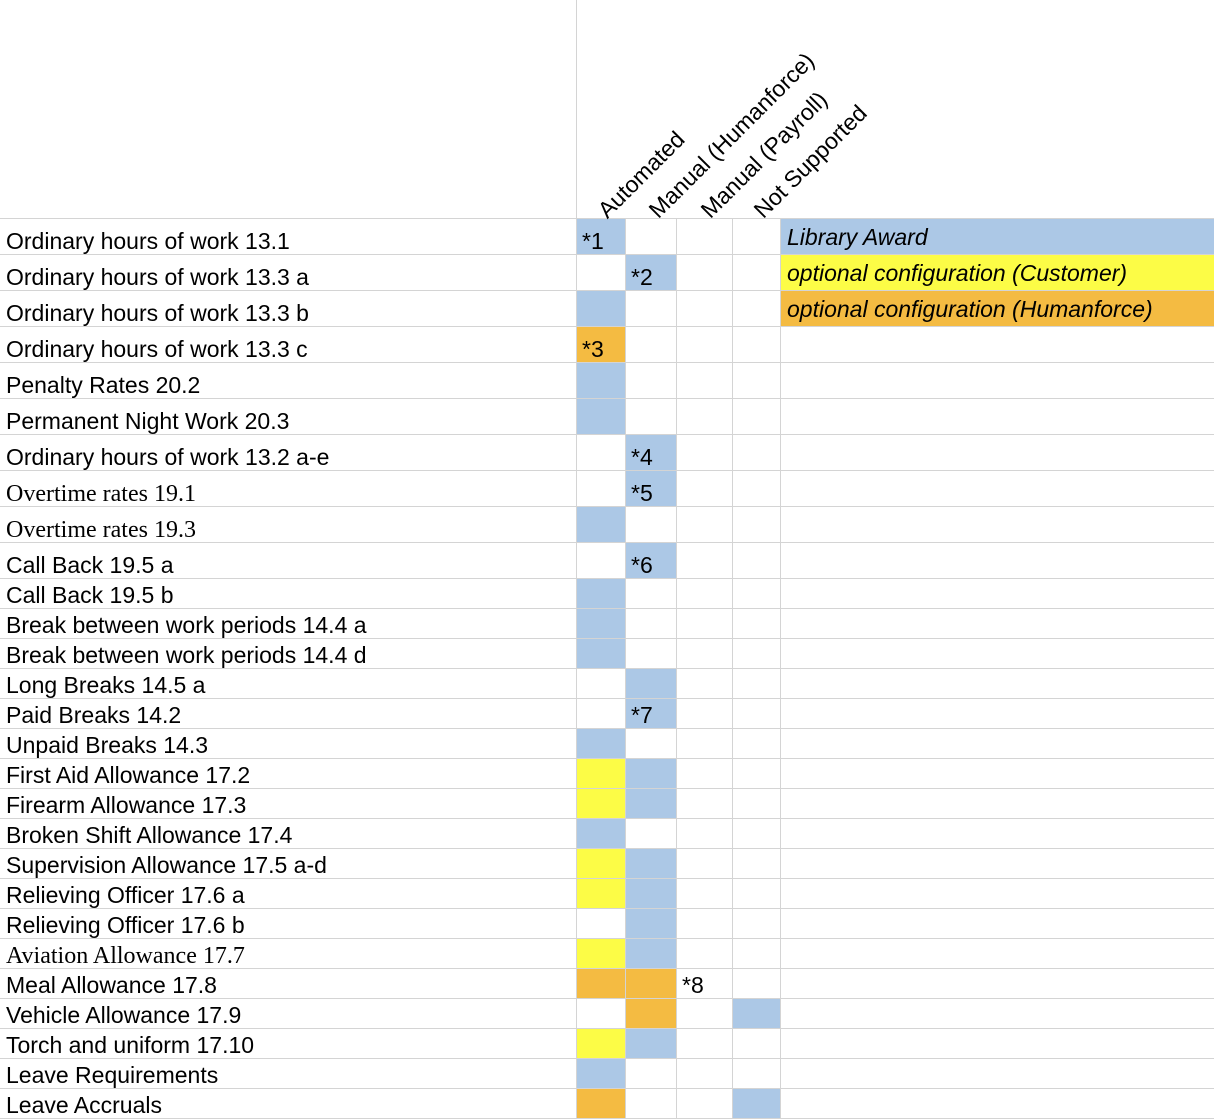  Describe the element at coordinates (94, 715) in the screenshot. I see `row-label: Paid Breaks 14.2` at that location.